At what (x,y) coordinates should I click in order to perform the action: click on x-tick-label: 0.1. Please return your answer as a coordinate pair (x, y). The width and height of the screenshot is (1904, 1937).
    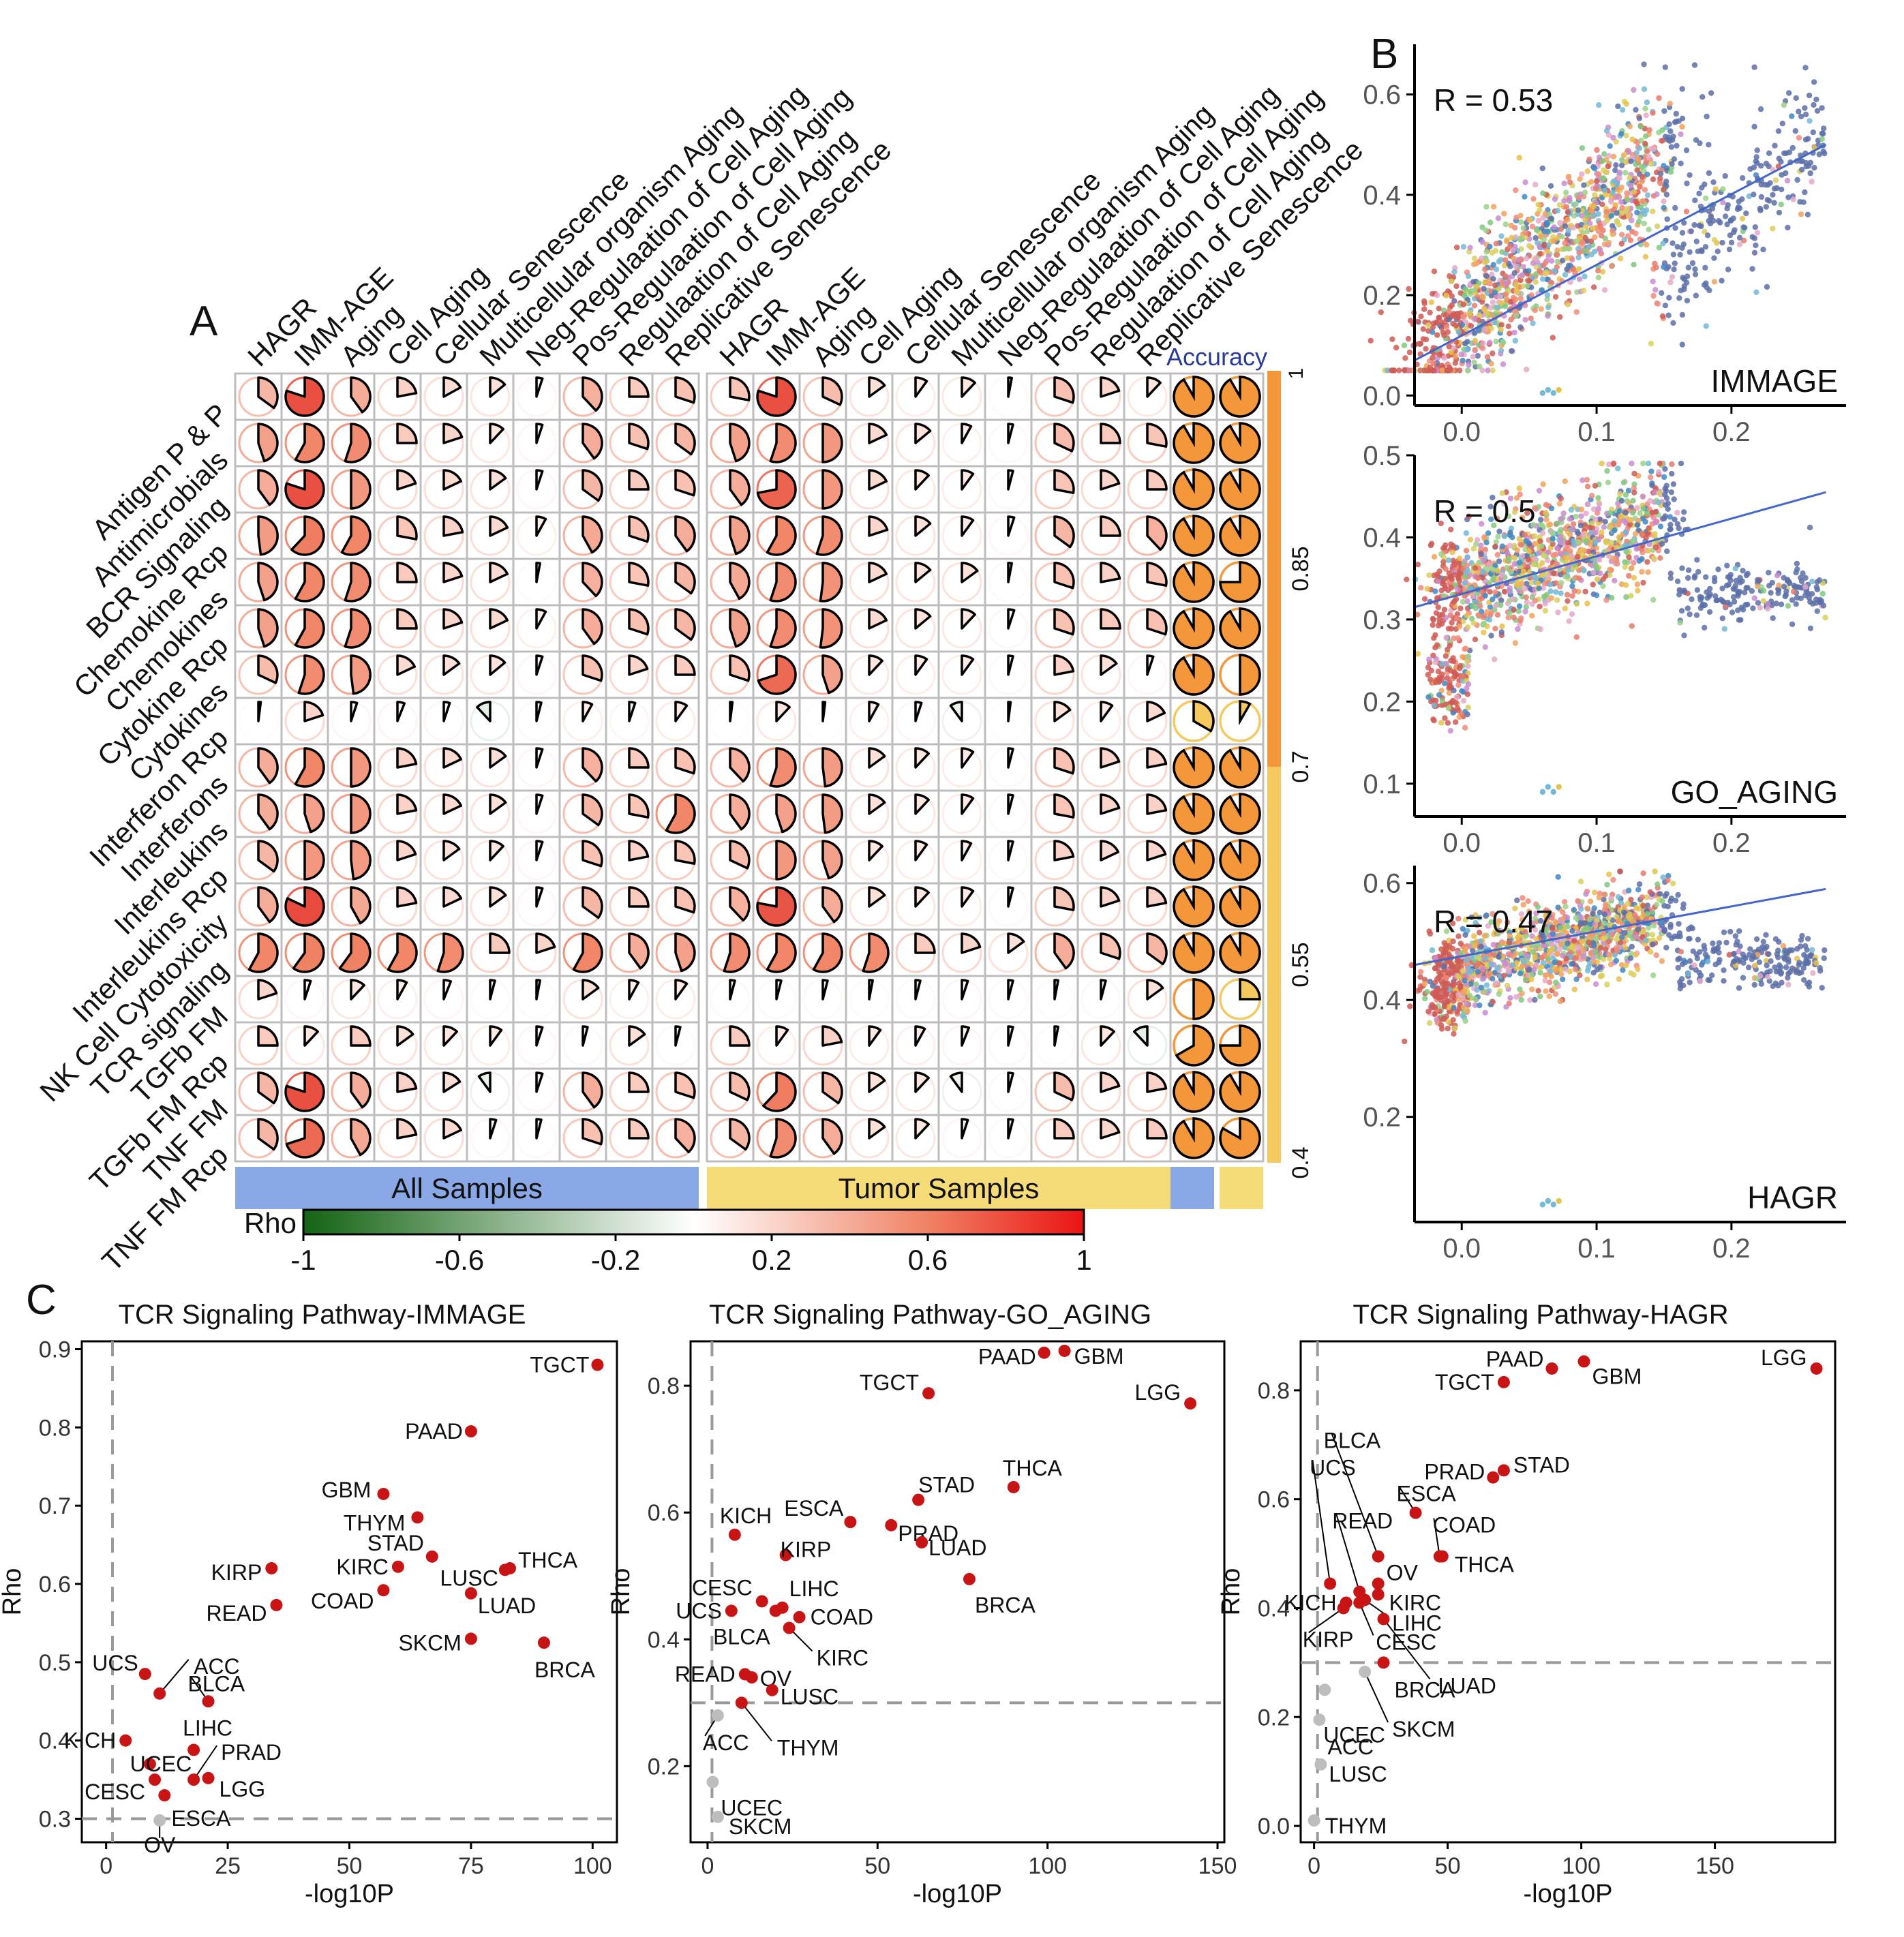
    Looking at the image, I should click on (1596, 432).